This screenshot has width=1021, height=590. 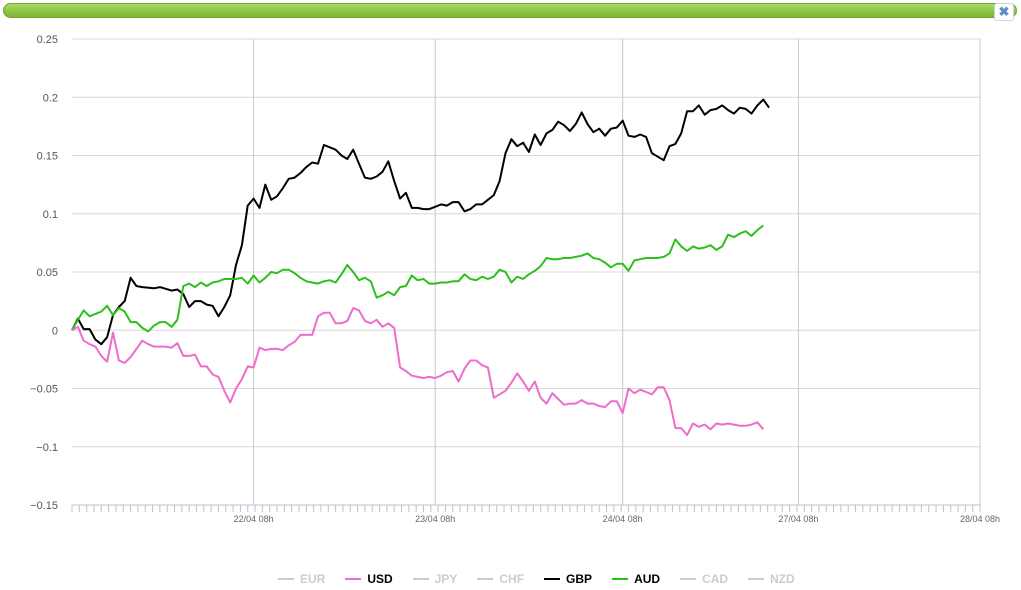 I want to click on legend-item-usd: USD, so click(x=369, y=579).